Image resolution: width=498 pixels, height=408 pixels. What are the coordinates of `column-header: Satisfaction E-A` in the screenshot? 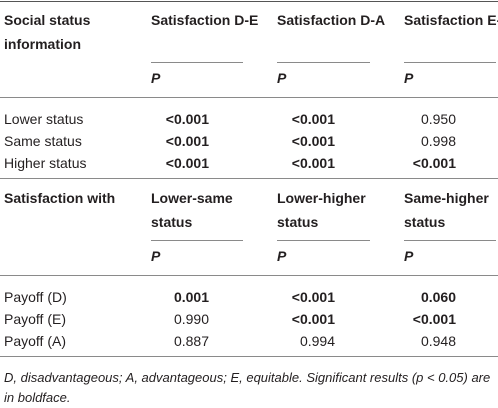 It's located at (451, 20).